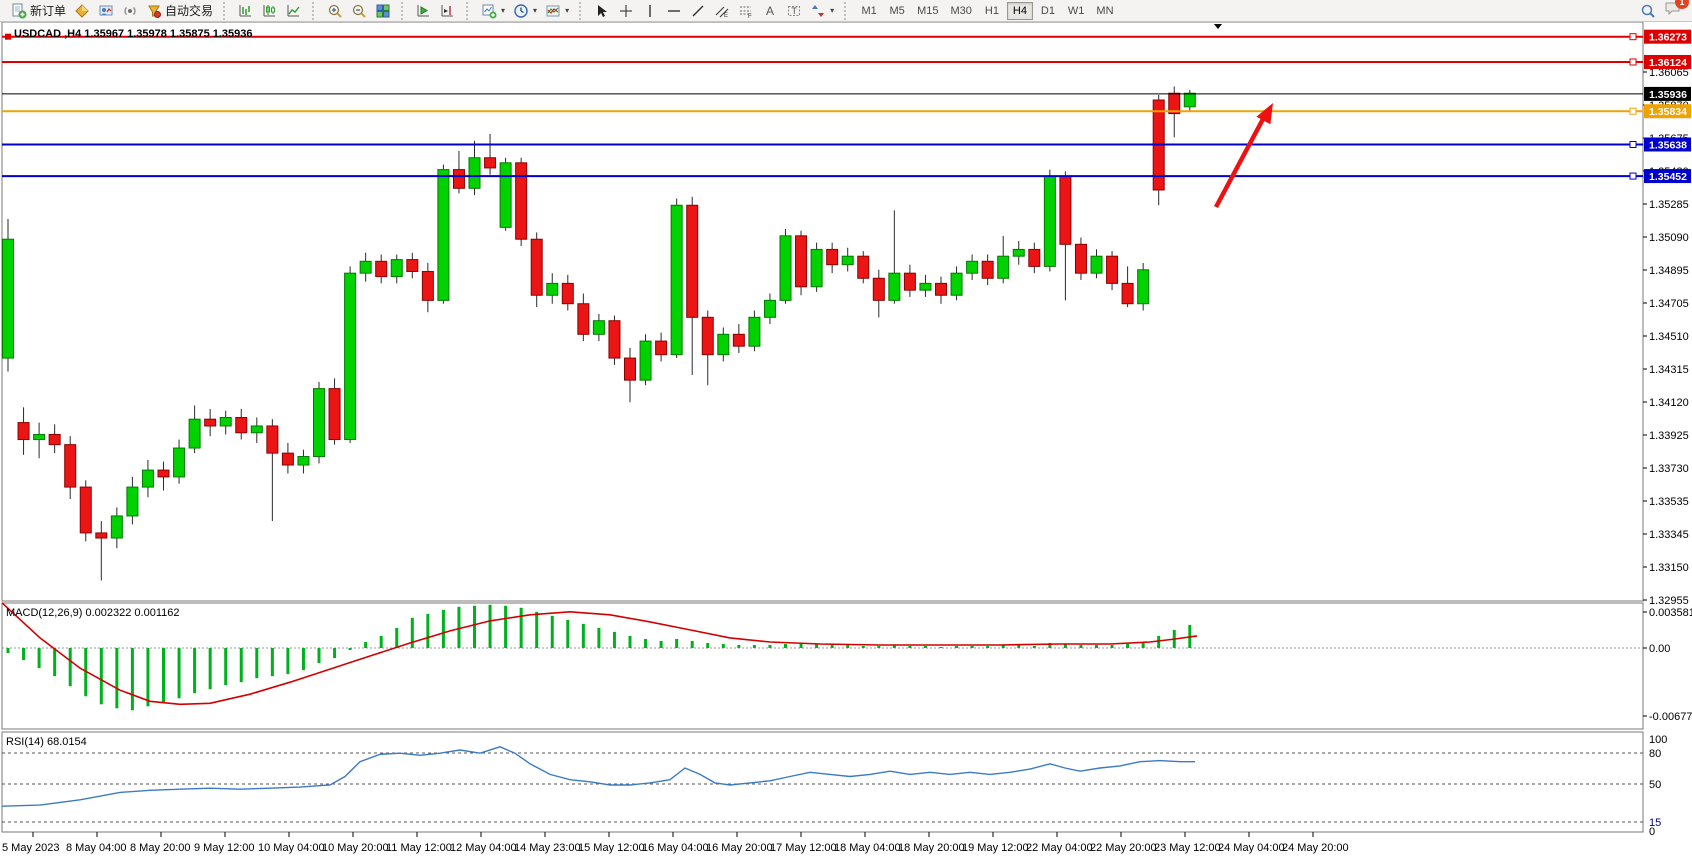 Image resolution: width=1692 pixels, height=860 pixels. What do you see at coordinates (424, 10) in the screenshot?
I see `auto-scroll-button` at bounding box center [424, 10].